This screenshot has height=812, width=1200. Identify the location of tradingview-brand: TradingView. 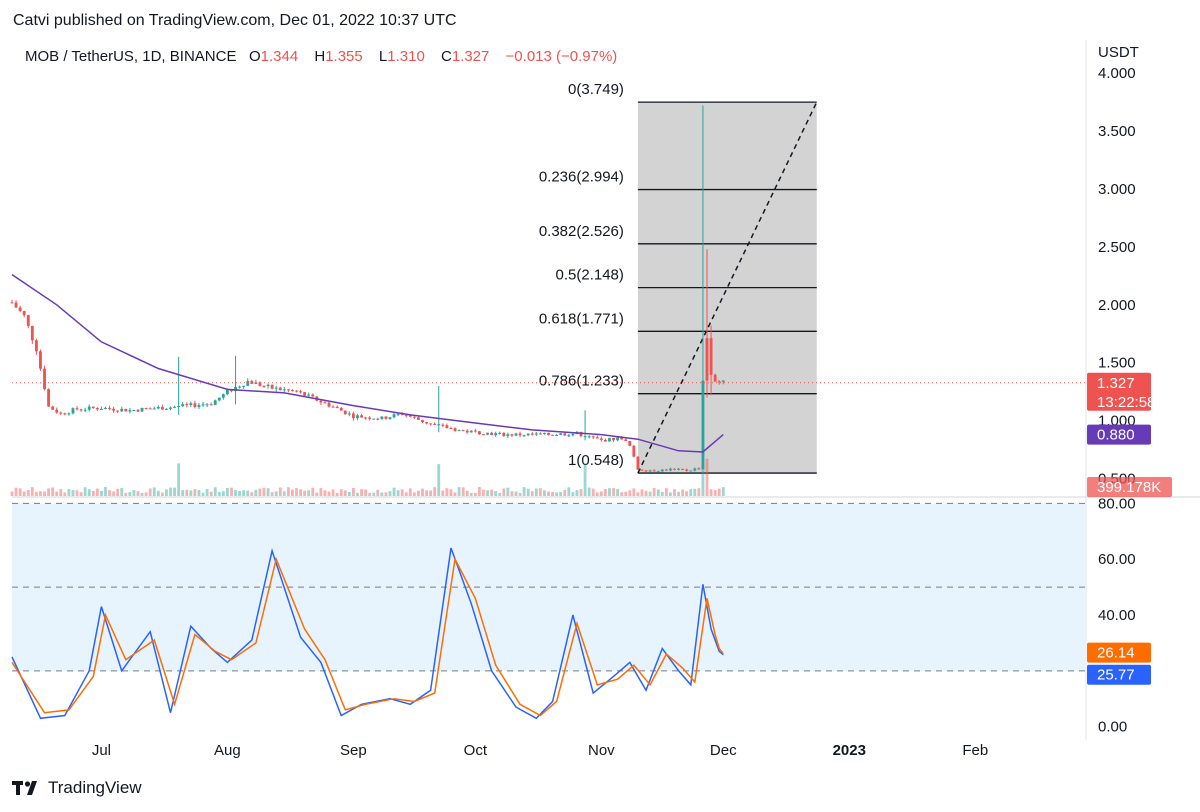
(77, 788).